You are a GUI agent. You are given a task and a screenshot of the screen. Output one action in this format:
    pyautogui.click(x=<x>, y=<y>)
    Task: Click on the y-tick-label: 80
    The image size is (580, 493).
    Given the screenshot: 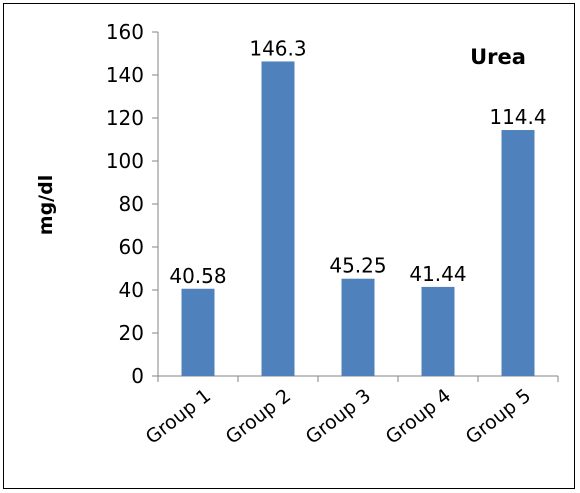 What is the action you would take?
    pyautogui.click(x=131, y=204)
    